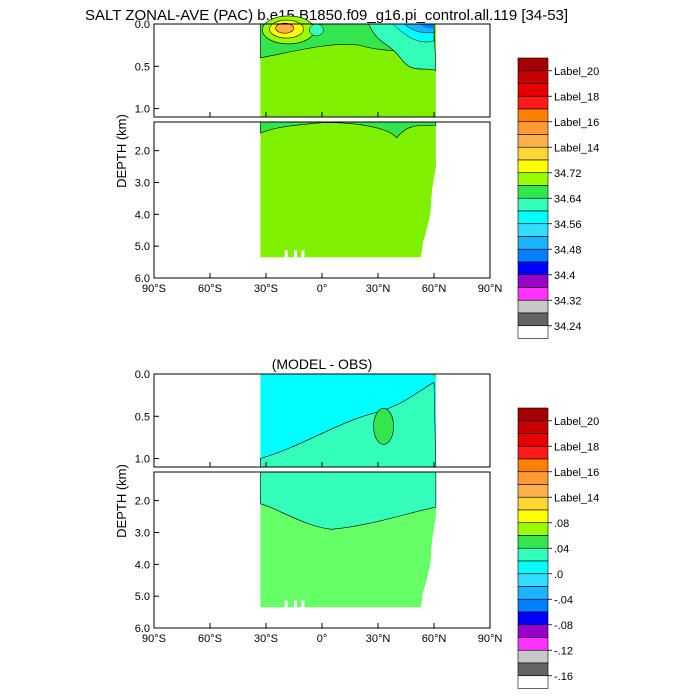 The height and width of the screenshot is (700, 700). I want to click on lower-green-band, so click(348, 130).